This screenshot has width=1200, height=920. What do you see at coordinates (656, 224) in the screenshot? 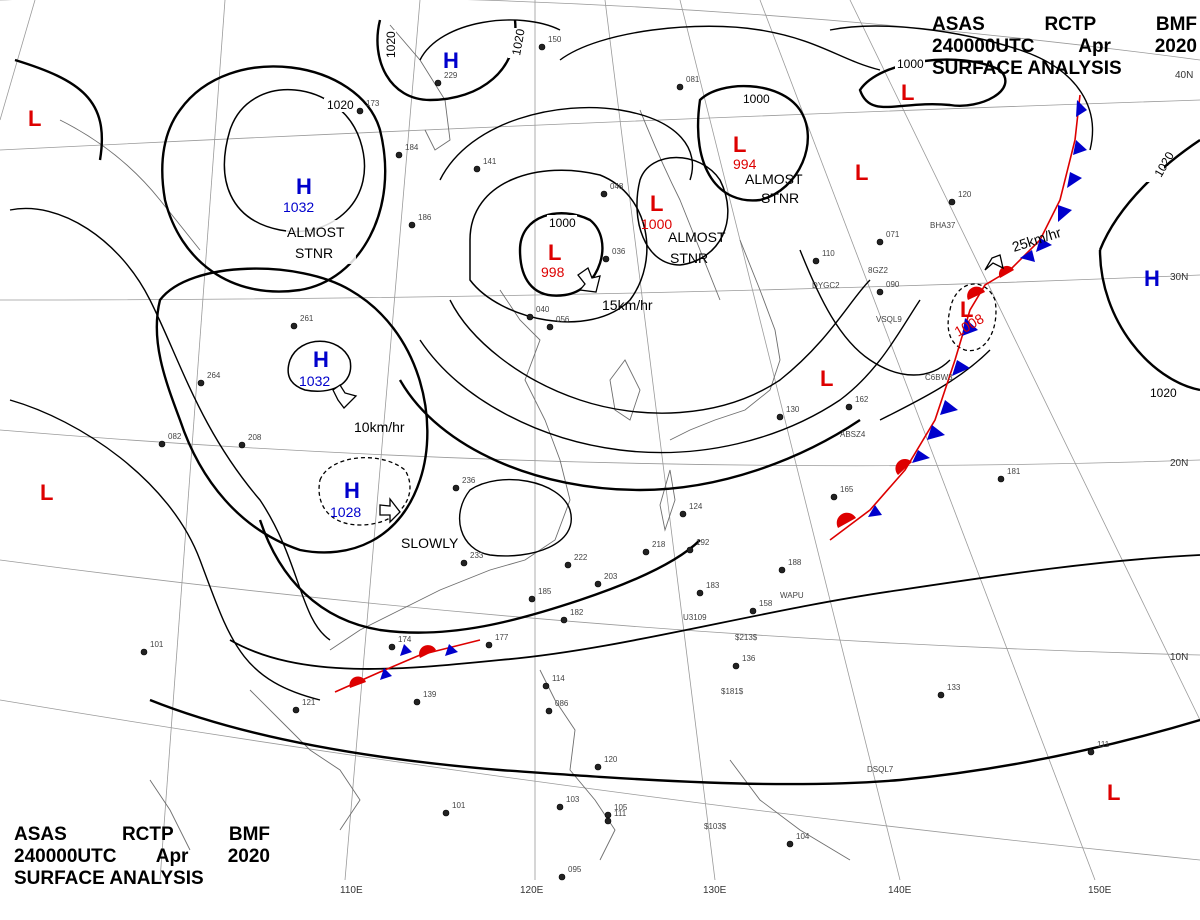
I see `low-center-value: 1000` at bounding box center [656, 224].